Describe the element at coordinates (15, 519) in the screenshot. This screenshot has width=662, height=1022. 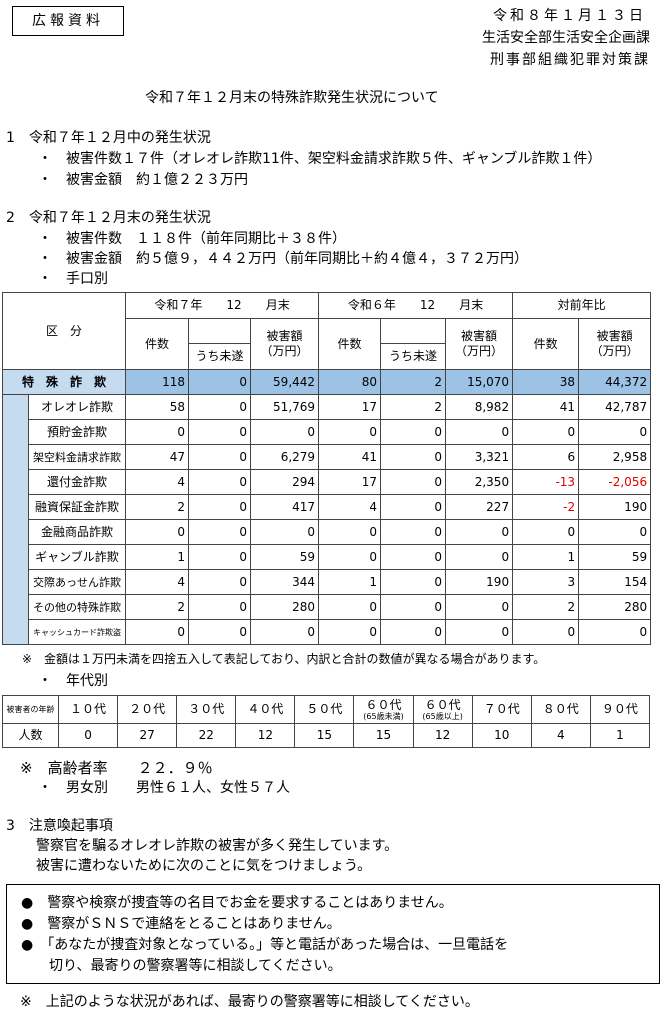
I see `category-indent` at that location.